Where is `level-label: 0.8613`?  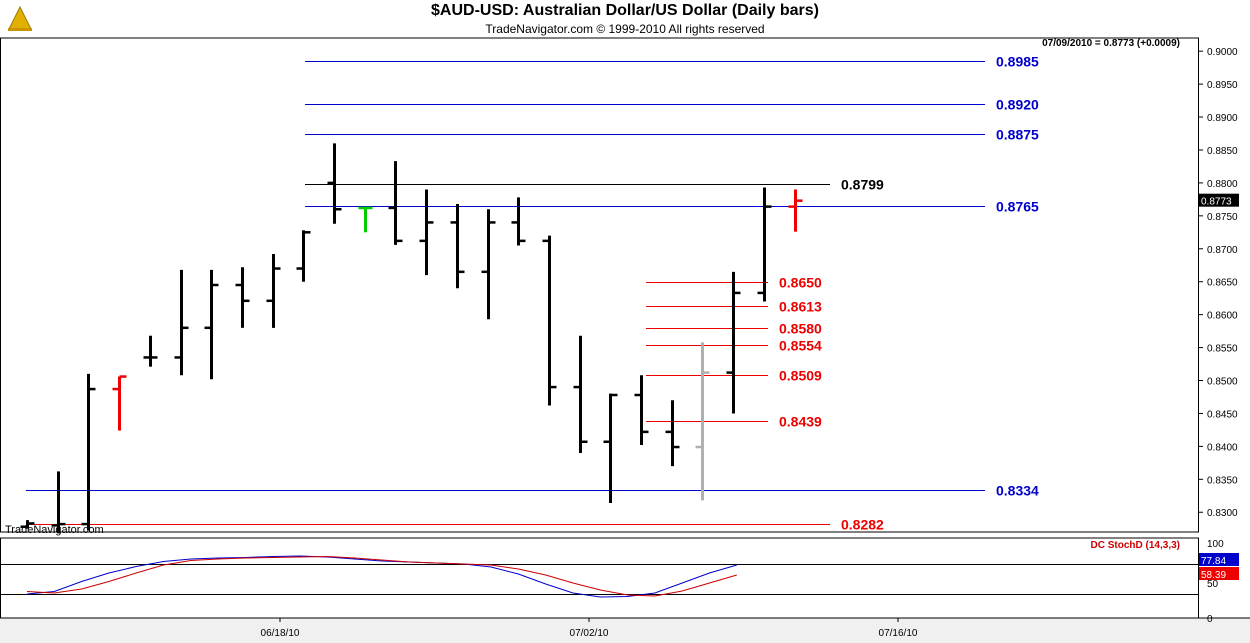
level-label: 0.8613 is located at coordinates (800, 307).